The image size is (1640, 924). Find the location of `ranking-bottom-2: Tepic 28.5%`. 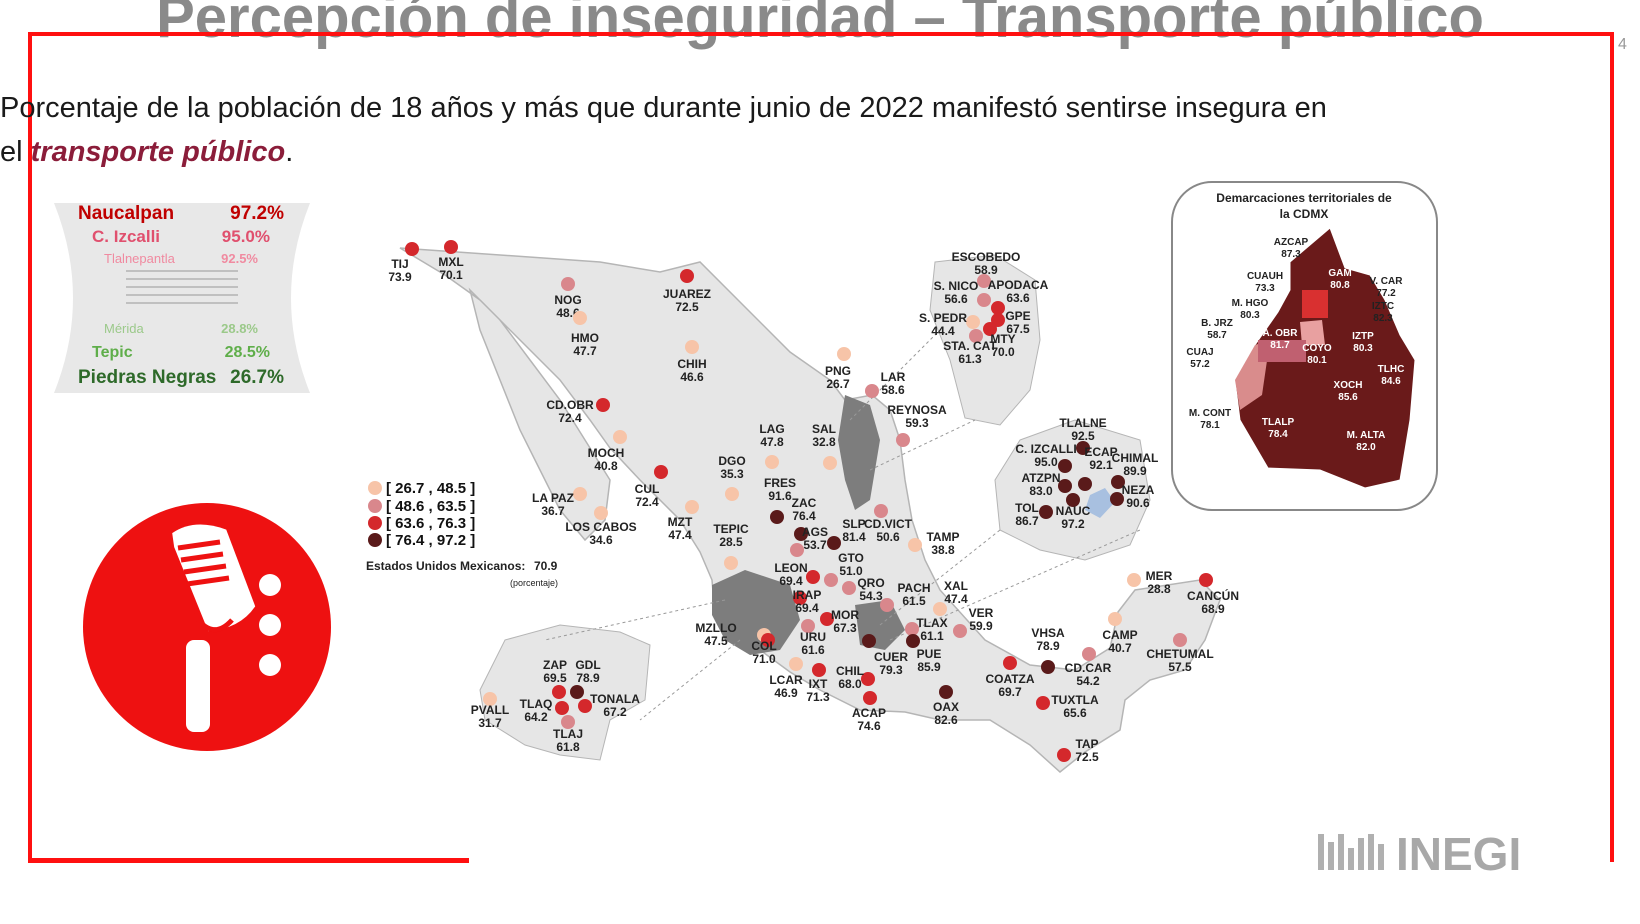

ranking-bottom-2: Tepic 28.5% is located at coordinates (181, 353).